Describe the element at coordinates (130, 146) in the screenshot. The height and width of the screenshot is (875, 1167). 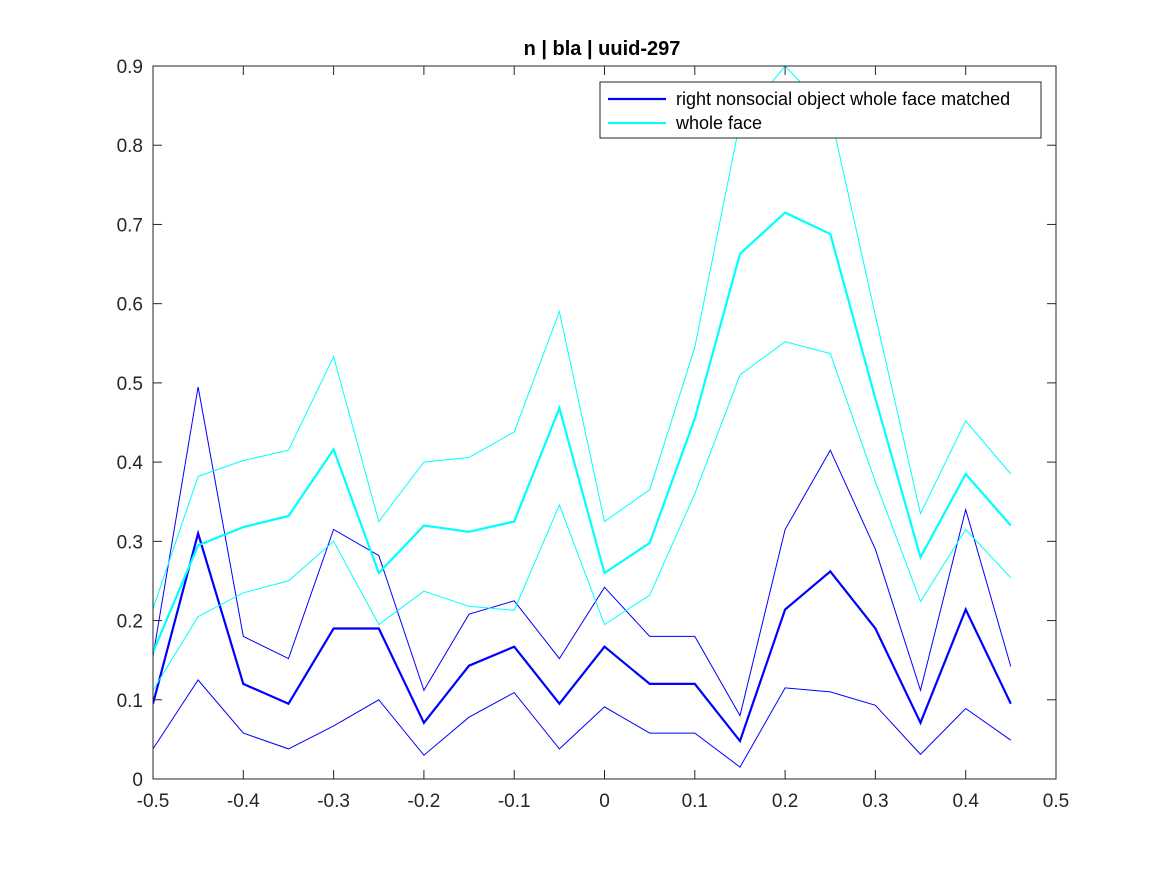
I see `y-tick-label: 0.8` at that location.